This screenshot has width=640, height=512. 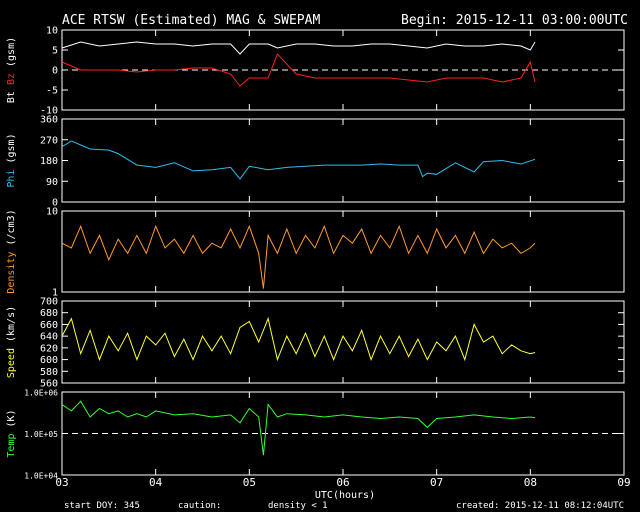 I want to click on y-tick-label: 1, so click(x=55, y=293).